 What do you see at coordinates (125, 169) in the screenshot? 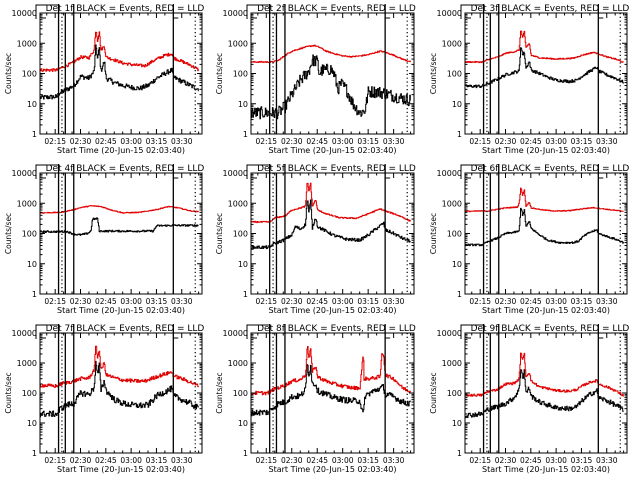
I see `panel-title: Det 4f BLACK = Events, RED = LLD` at bounding box center [125, 169].